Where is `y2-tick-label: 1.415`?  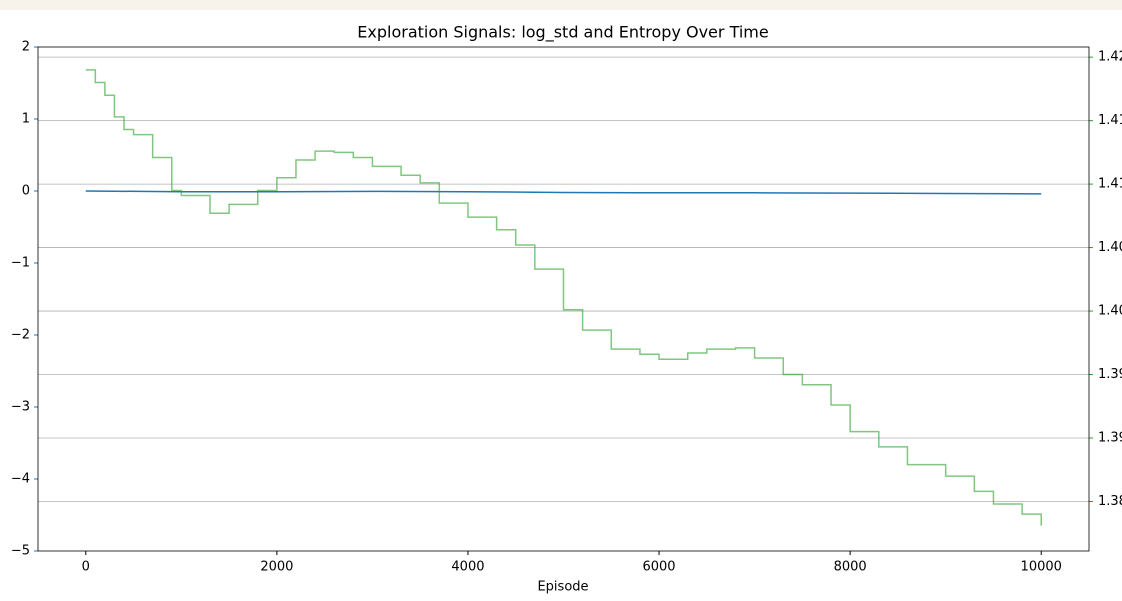
y2-tick-label: 1.415 is located at coordinates (1110, 120).